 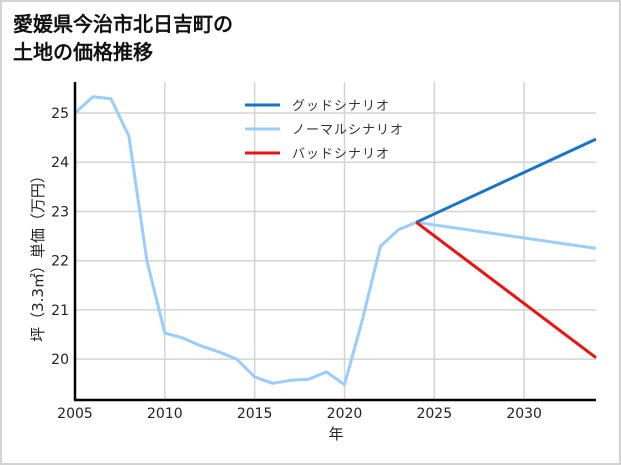 What do you see at coordinates (255, 414) in the screenshot?
I see `x-tick-label: 2015` at bounding box center [255, 414].